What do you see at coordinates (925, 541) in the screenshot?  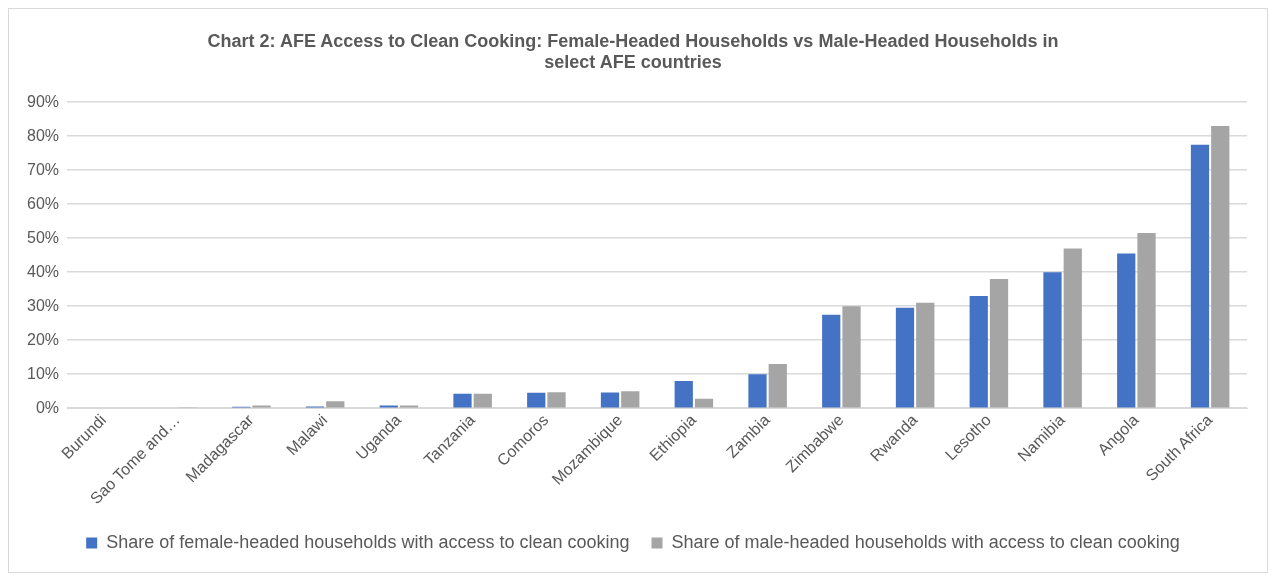 I see `legend-label: Share of male-headed households with access to clean cooking` at bounding box center [925, 541].